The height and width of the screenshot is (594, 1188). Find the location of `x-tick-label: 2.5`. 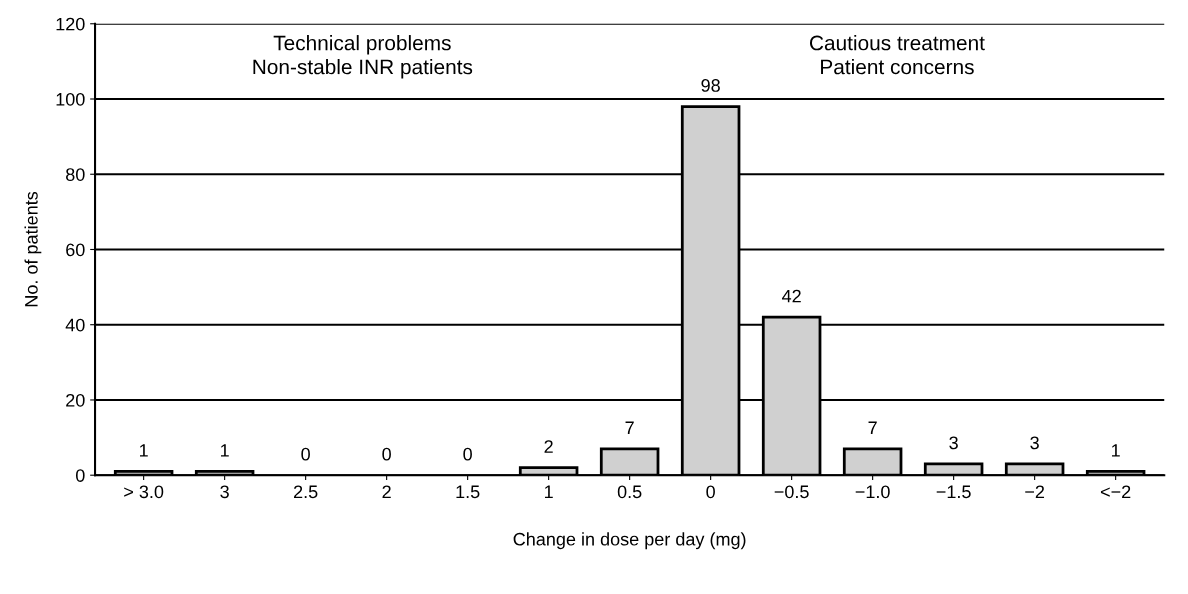

x-tick-label: 2.5 is located at coordinates (306, 492).